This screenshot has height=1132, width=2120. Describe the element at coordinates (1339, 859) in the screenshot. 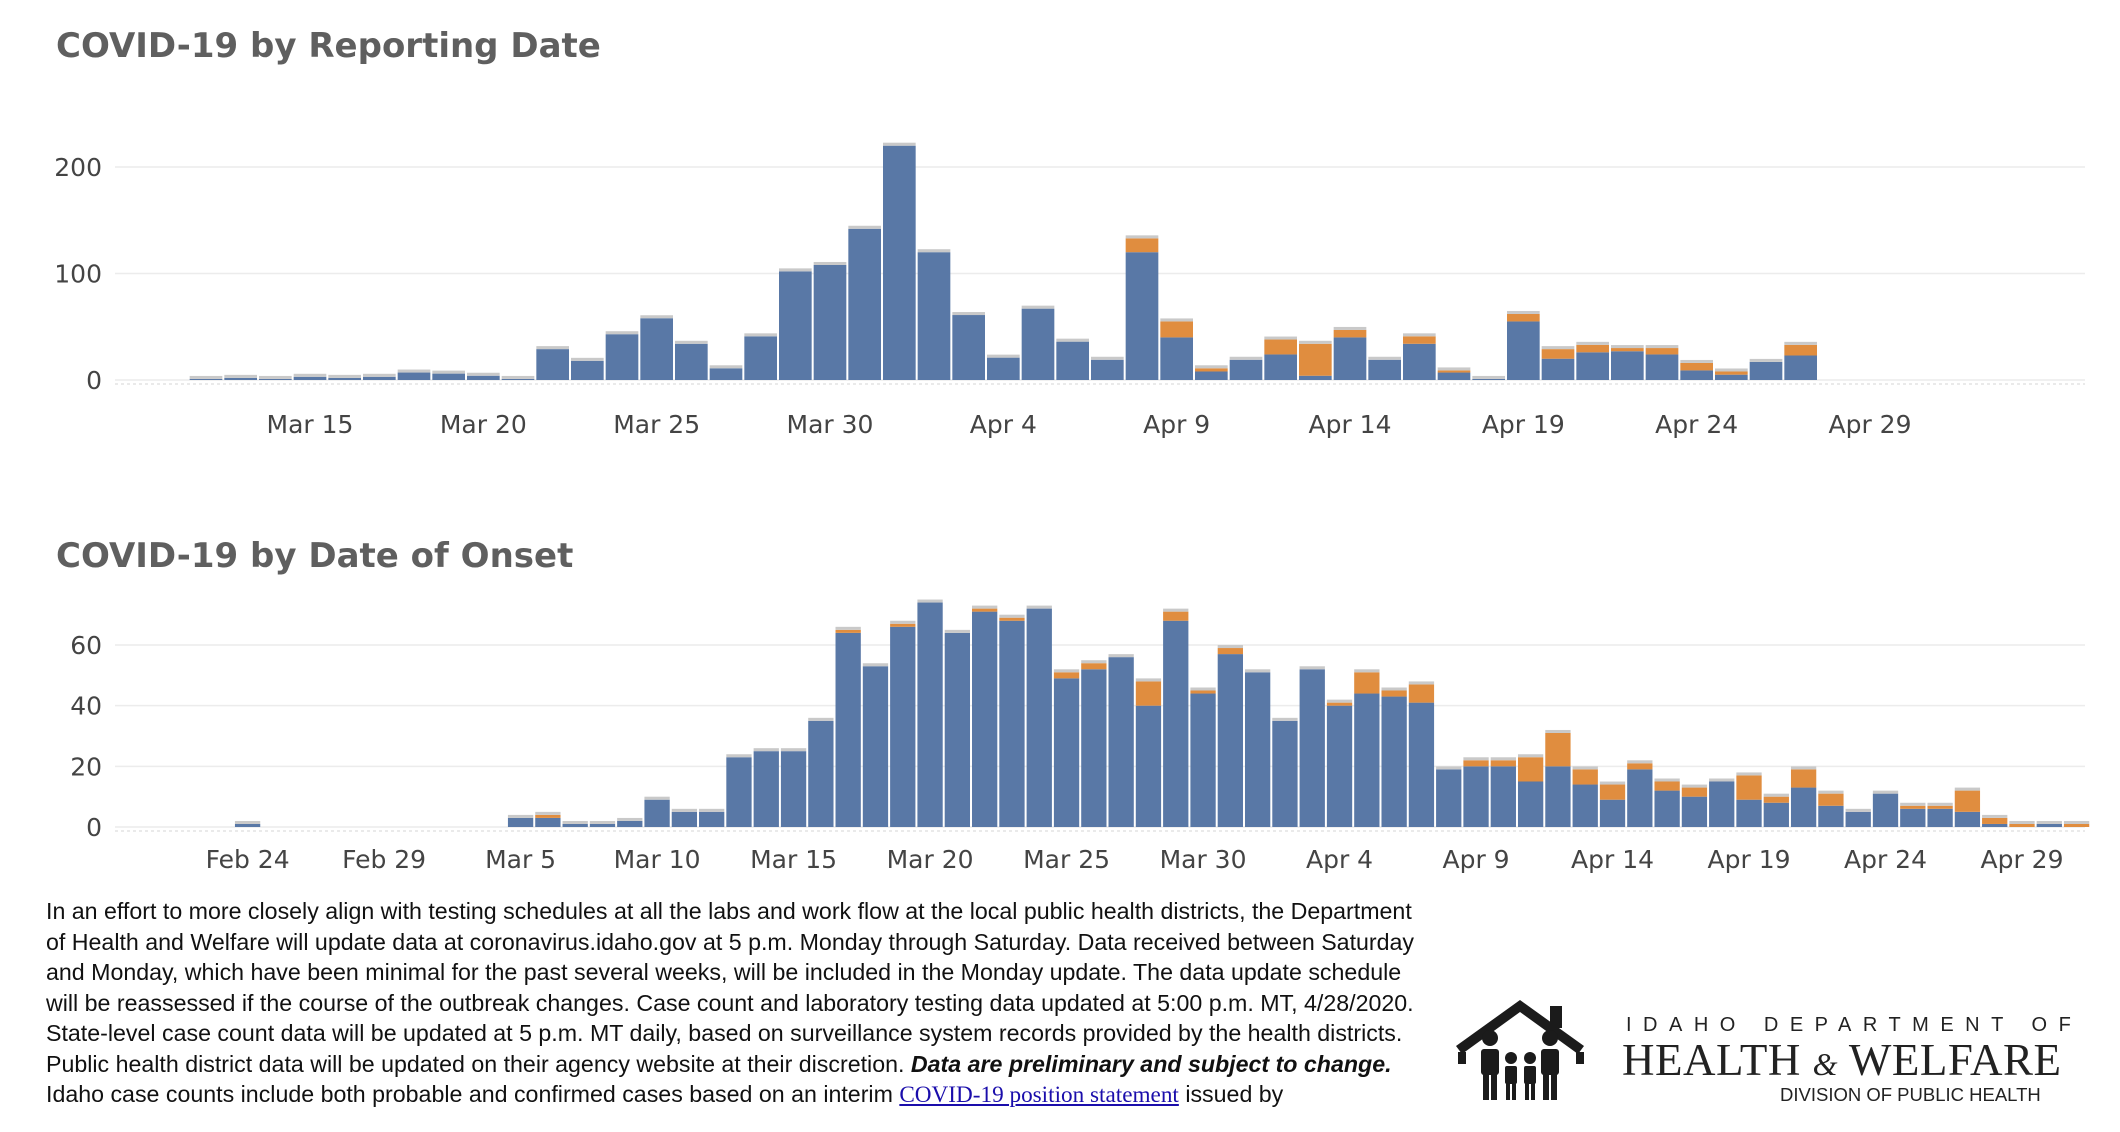

I see `x-tick-label: Apr 4` at that location.